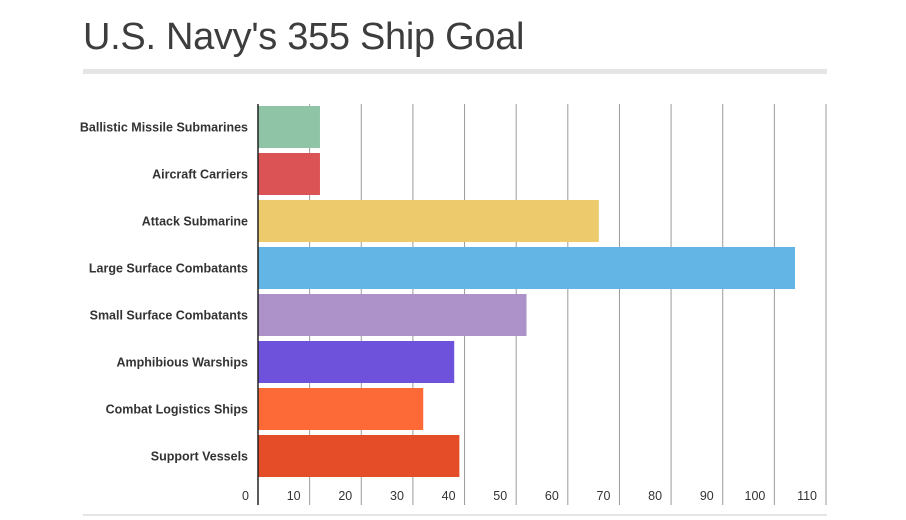 The width and height of the screenshot is (906, 520). I want to click on chart-title: U.S. Navy's 355 Ship Goal, so click(304, 37).